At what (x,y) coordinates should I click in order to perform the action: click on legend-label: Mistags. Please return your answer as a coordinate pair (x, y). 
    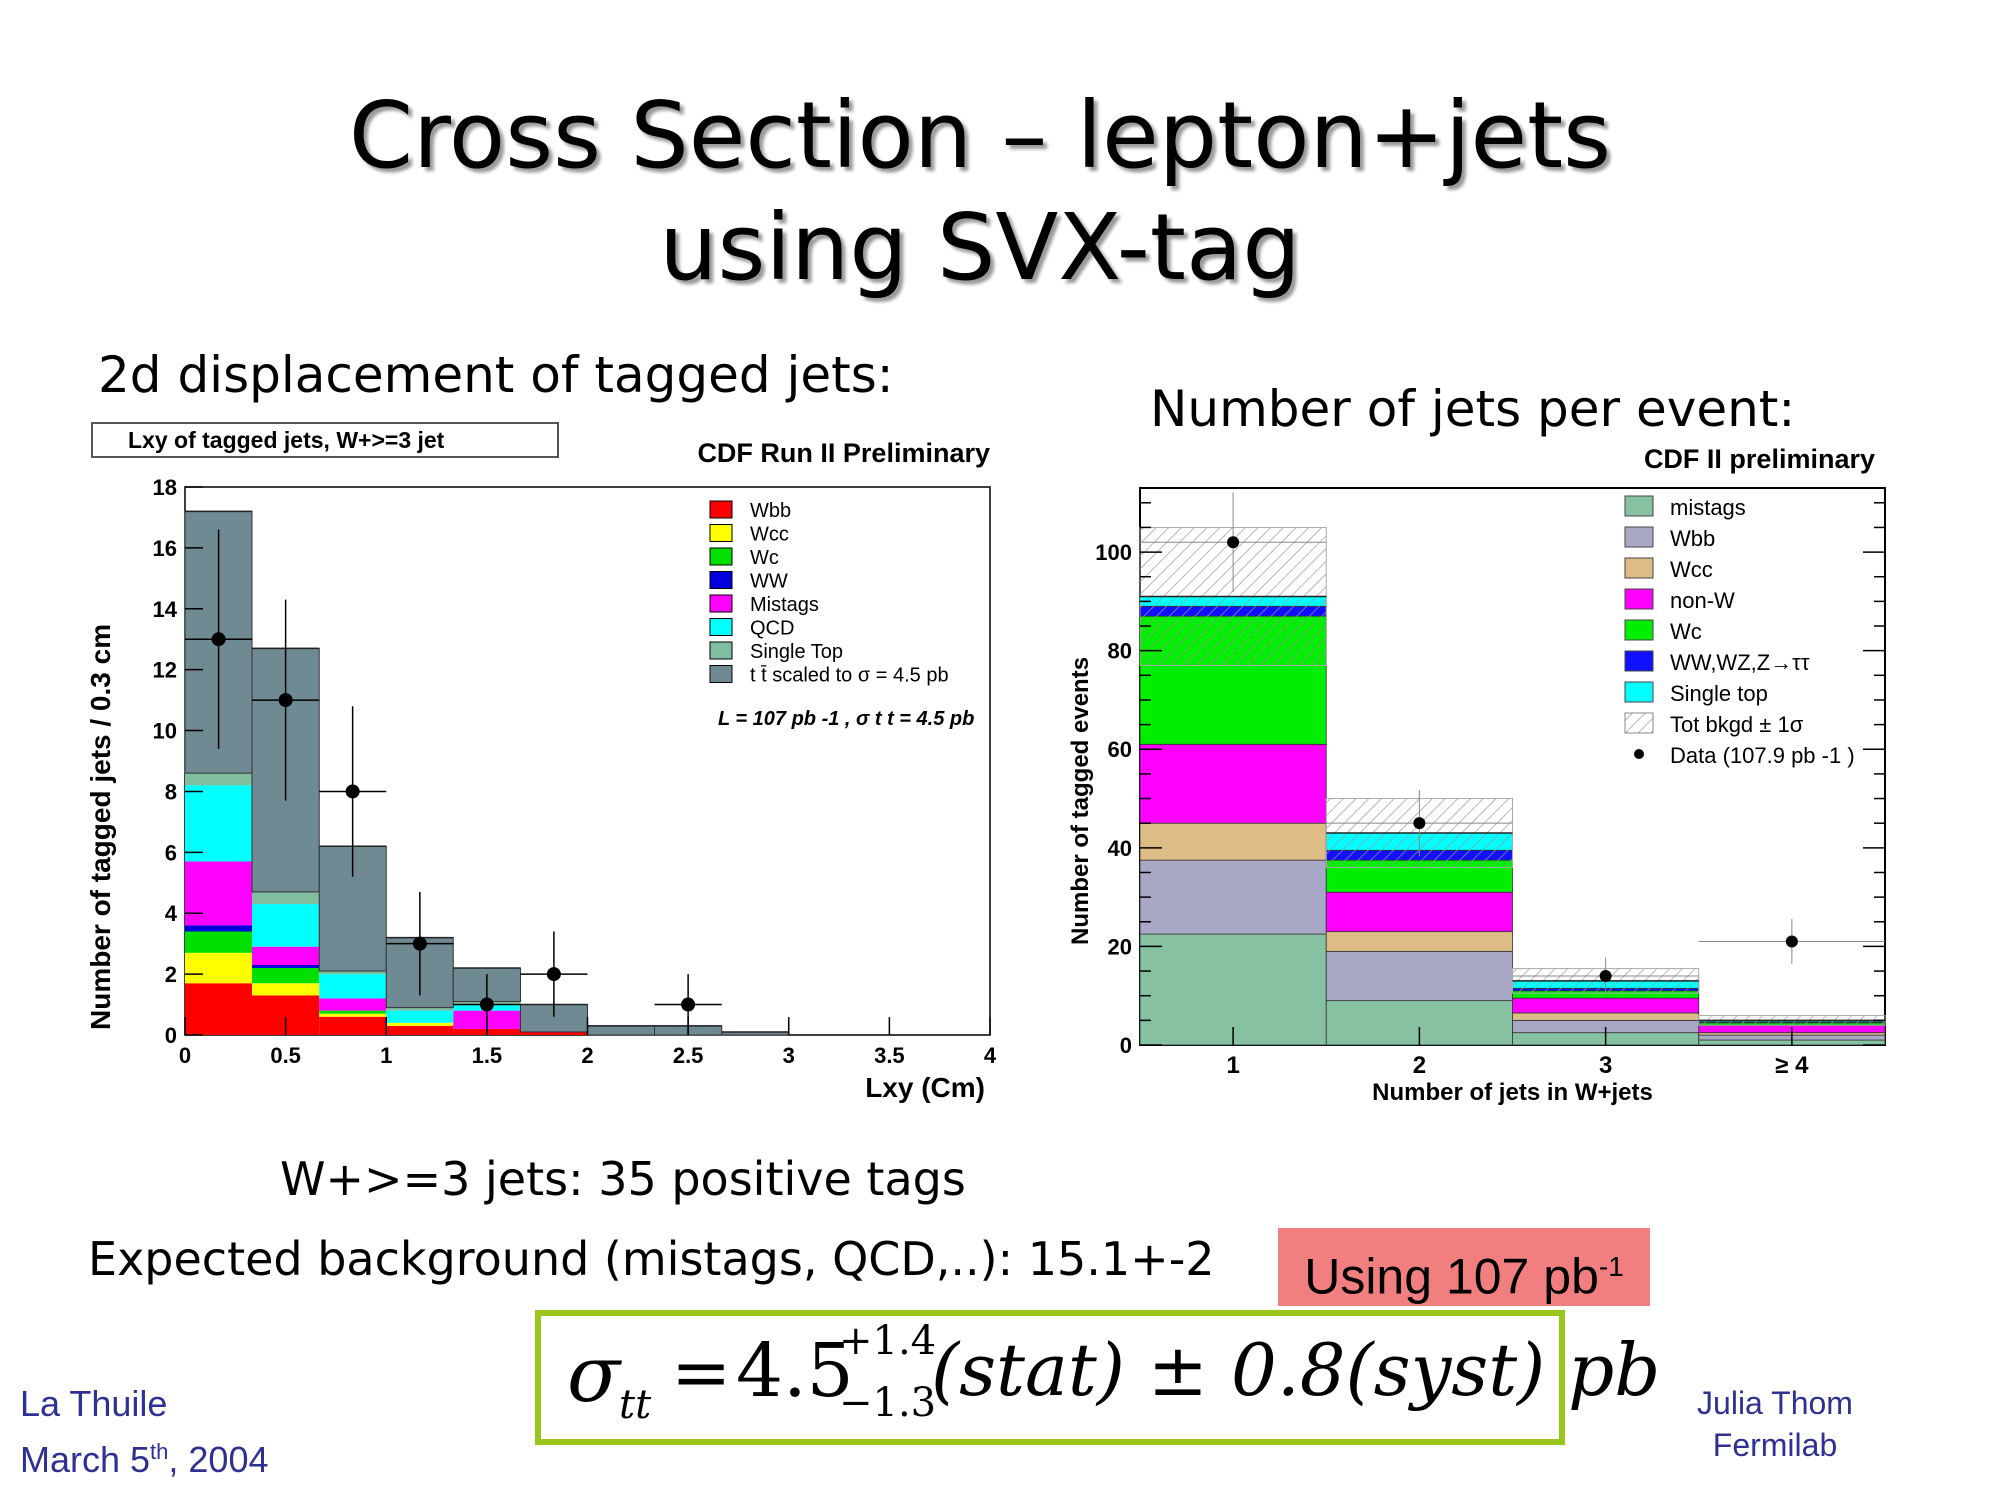
    Looking at the image, I should click on (784, 605).